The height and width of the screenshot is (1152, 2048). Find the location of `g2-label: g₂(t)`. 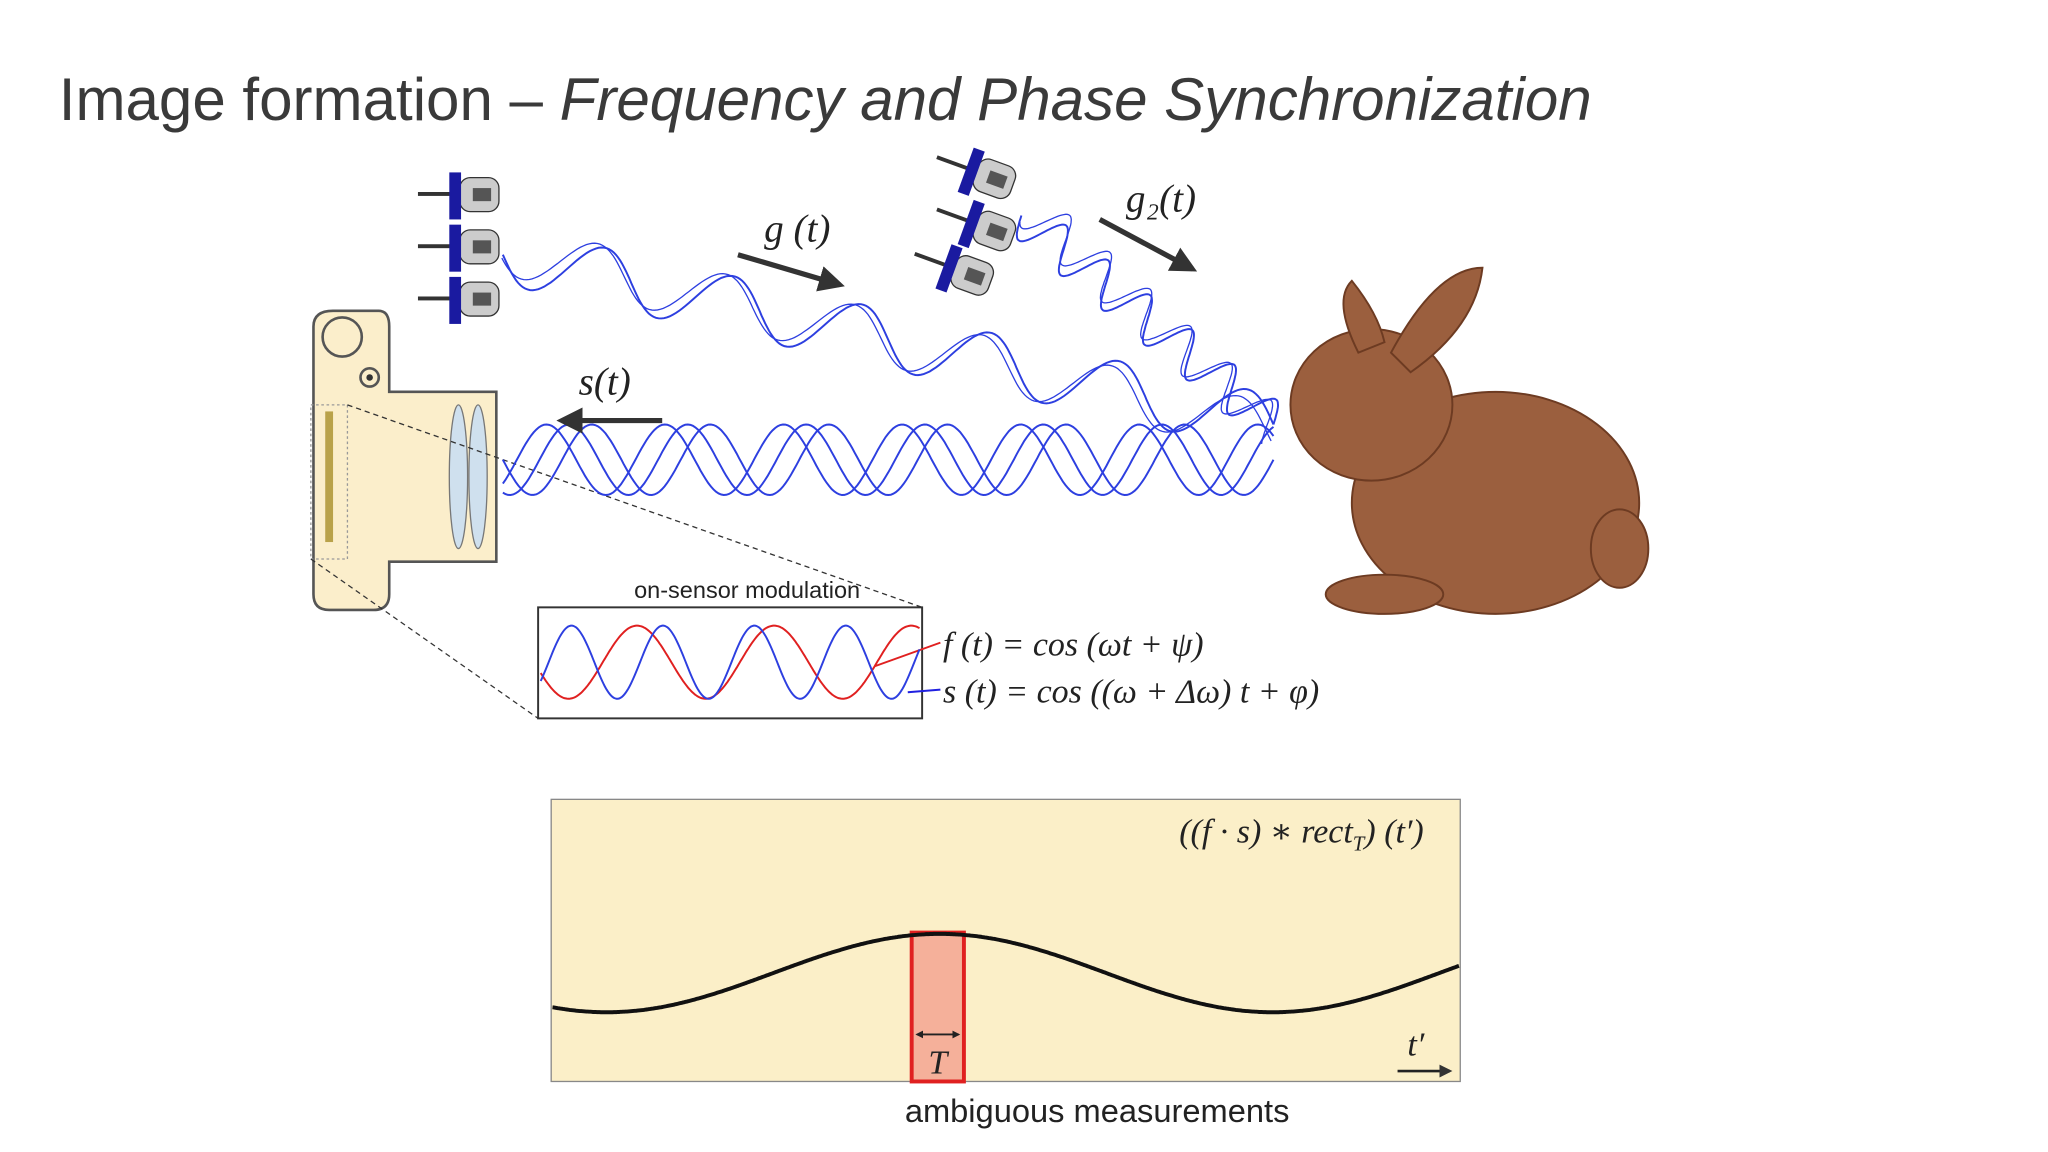

g2-label: g₂(t) is located at coordinates (1161, 199).